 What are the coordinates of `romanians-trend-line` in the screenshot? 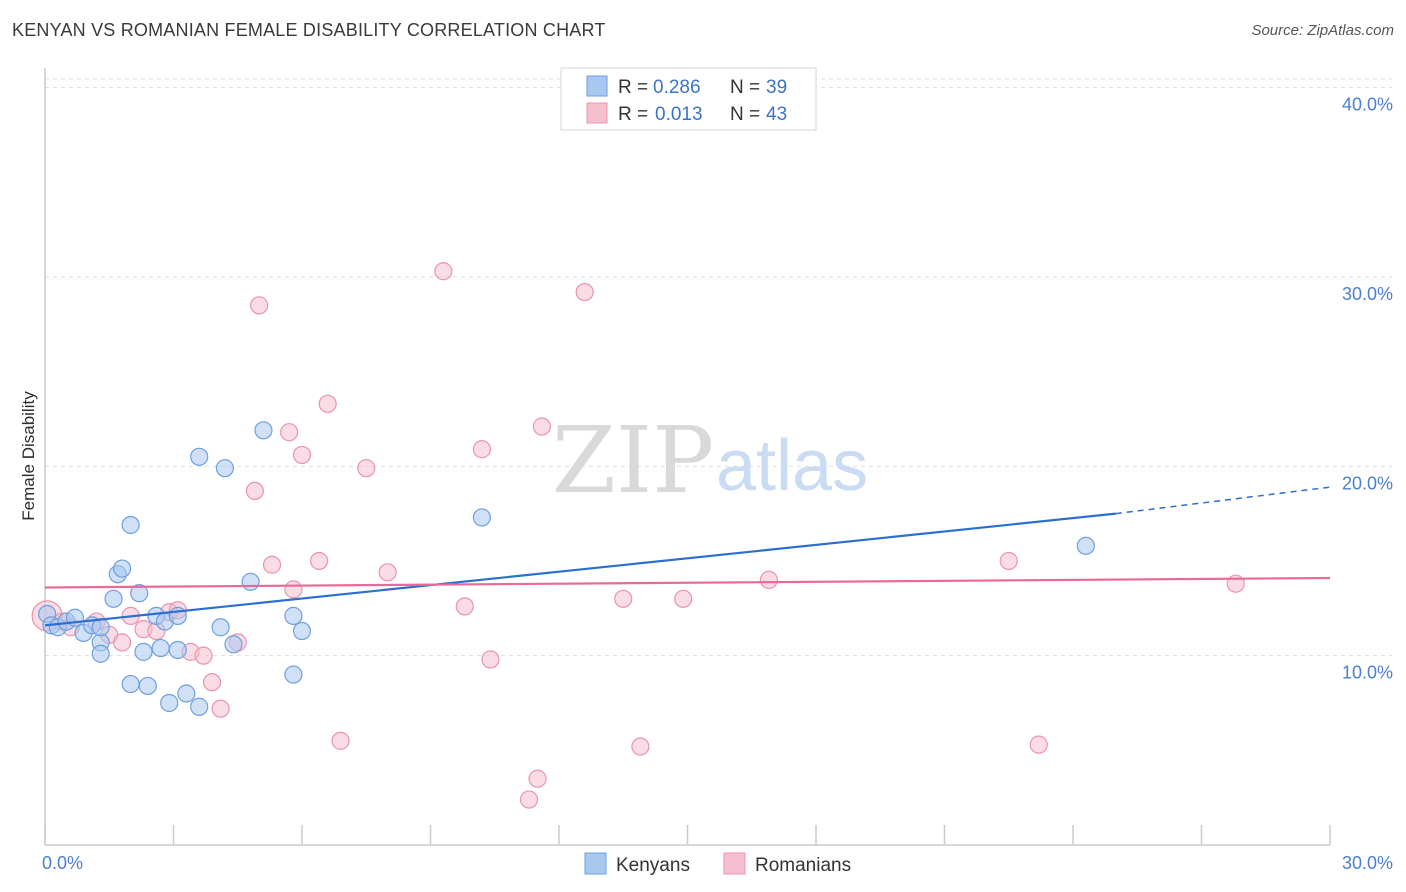 It's located at (687, 582).